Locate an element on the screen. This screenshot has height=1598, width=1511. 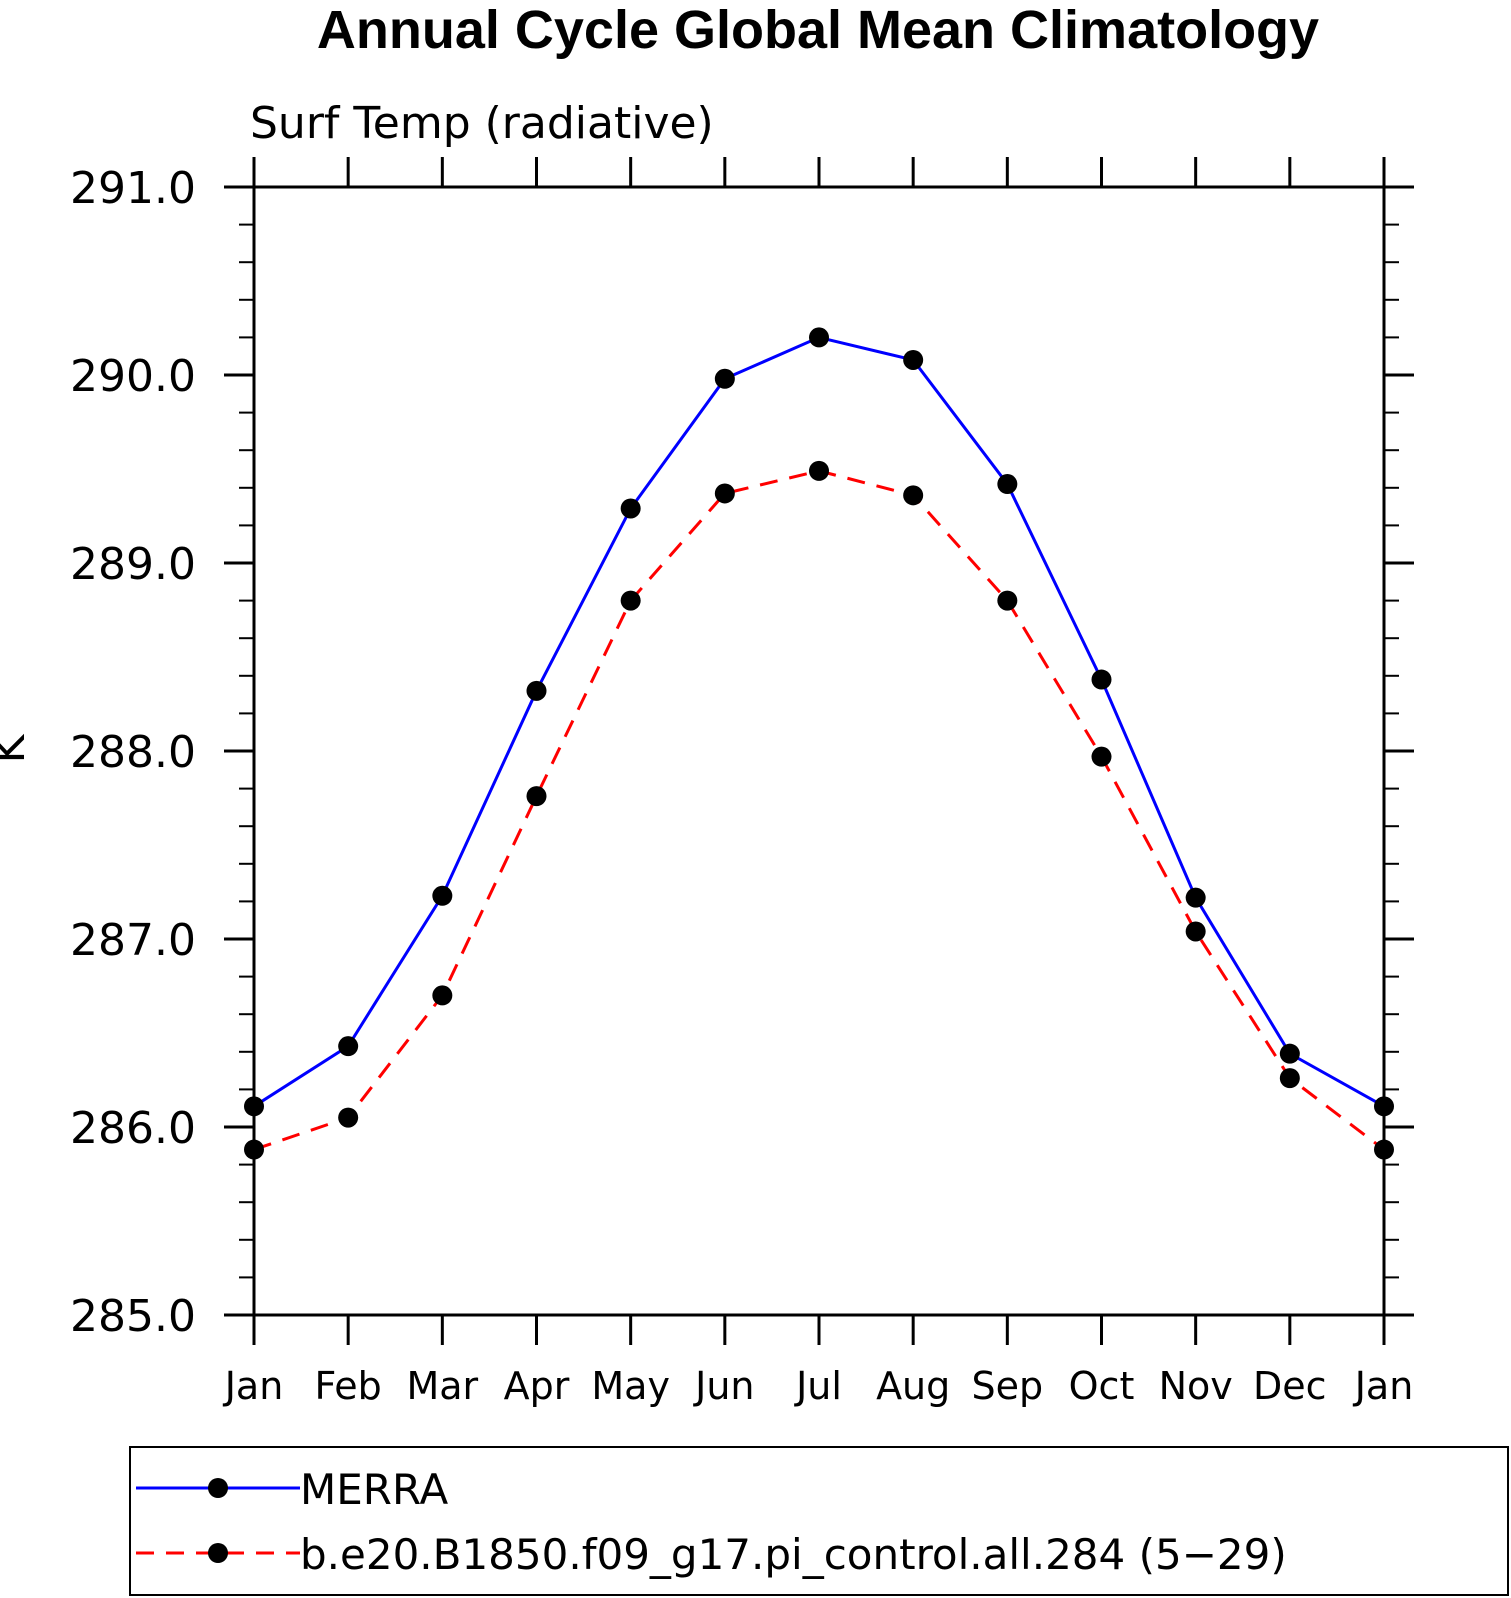
x-tick-label: Dec is located at coordinates (1290, 1386).